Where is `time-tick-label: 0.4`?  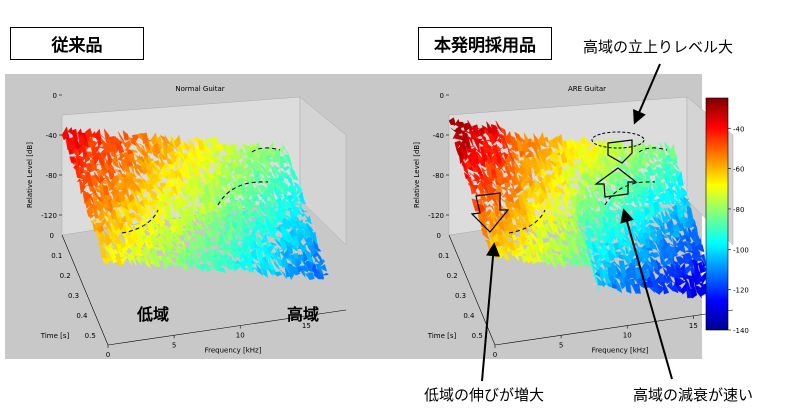 time-tick-label: 0.4 is located at coordinates (469, 316).